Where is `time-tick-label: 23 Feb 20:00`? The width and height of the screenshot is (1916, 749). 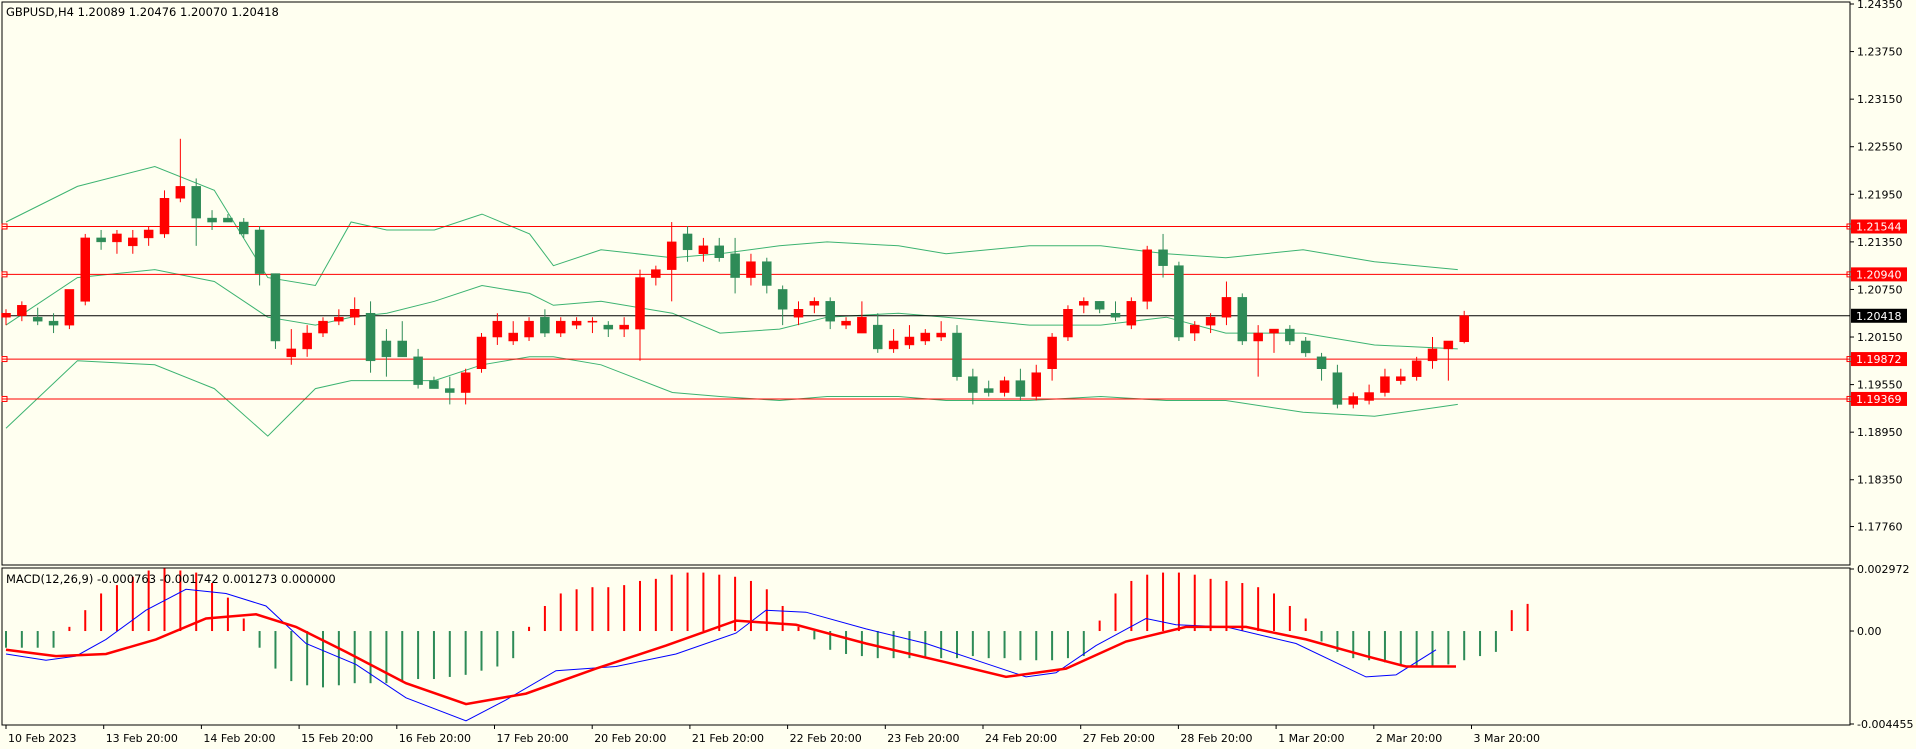 time-tick-label: 23 Feb 20:00 is located at coordinates (923, 738).